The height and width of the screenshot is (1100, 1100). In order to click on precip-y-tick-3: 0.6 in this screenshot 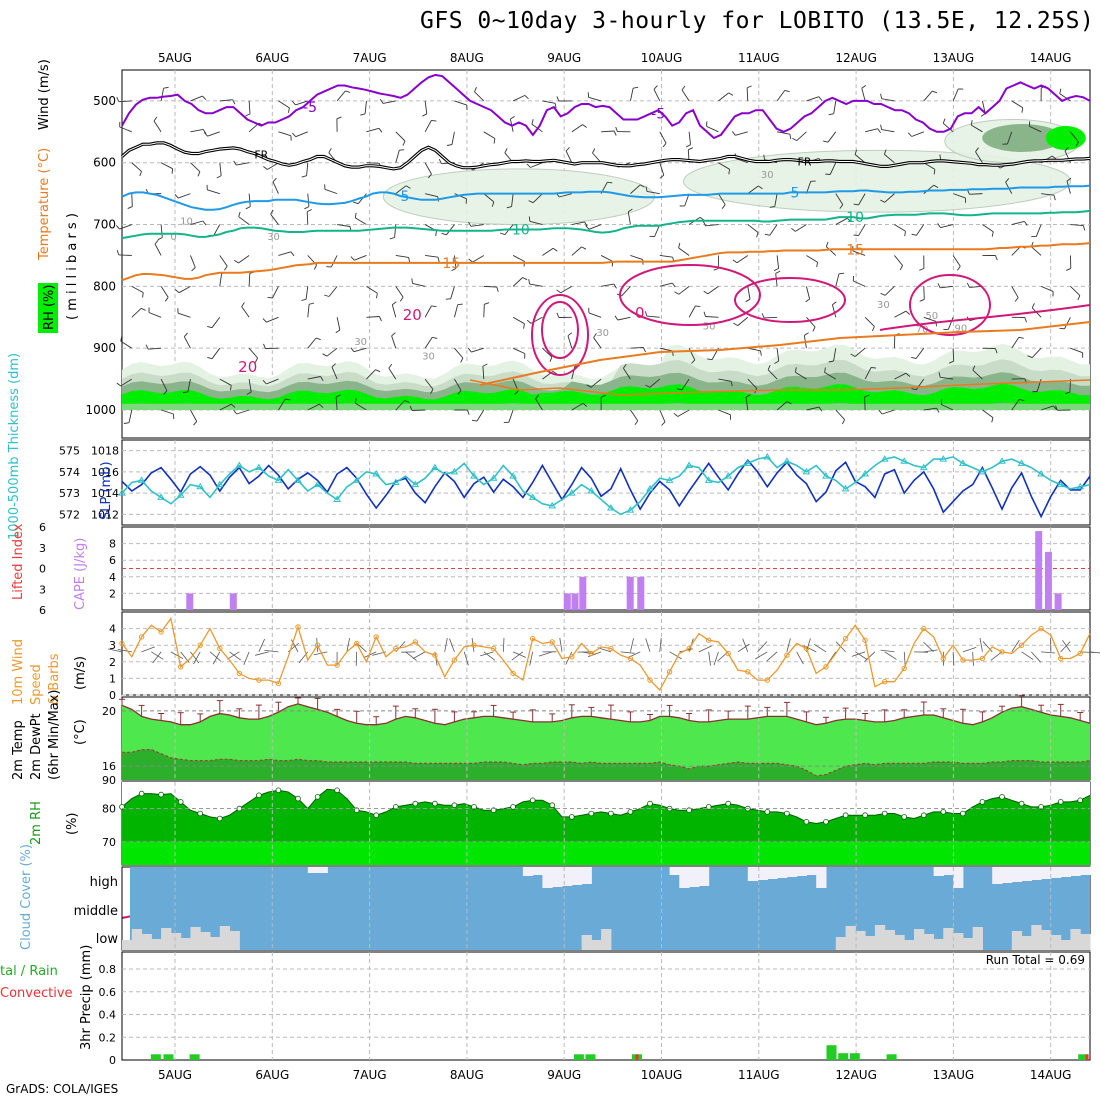, I will do `click(108, 992)`.